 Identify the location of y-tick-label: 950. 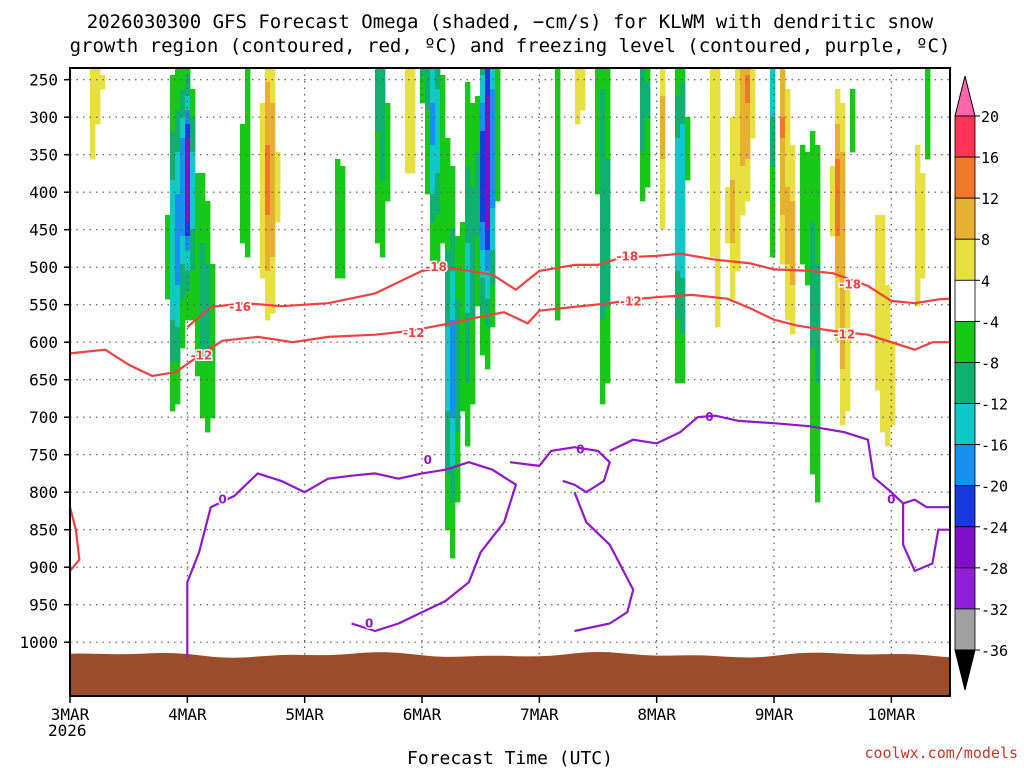
(43, 605).